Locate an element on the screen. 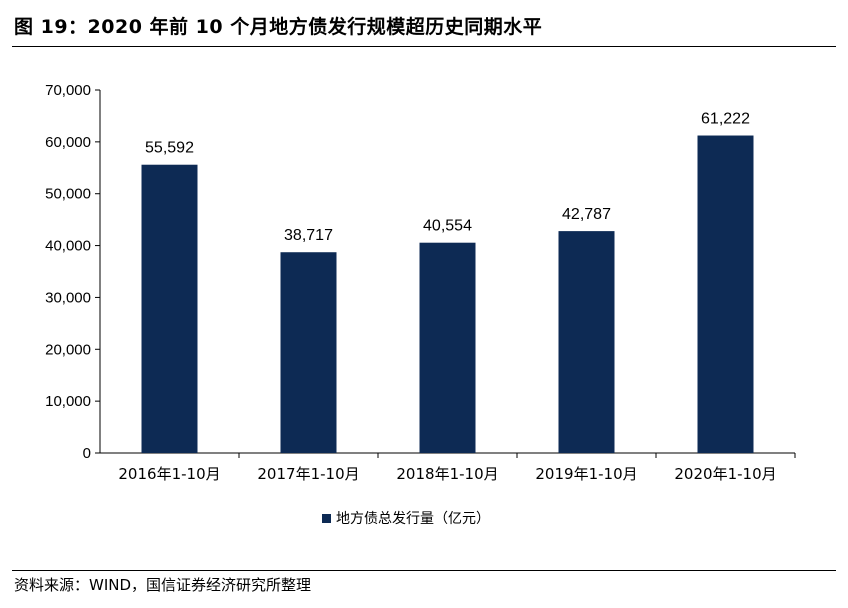  x-tick-label: 2016年1-10月 is located at coordinates (169, 474).